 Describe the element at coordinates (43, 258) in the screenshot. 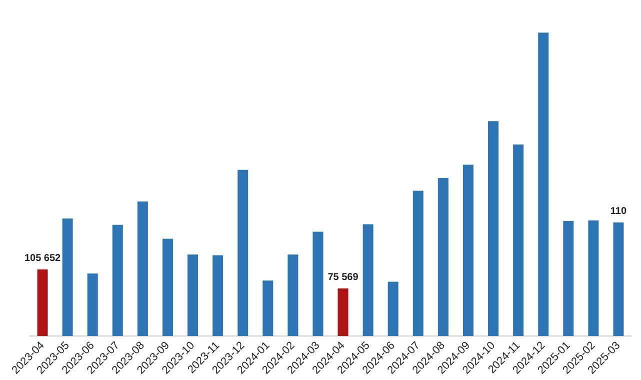

I see `data-label: 105 652` at that location.